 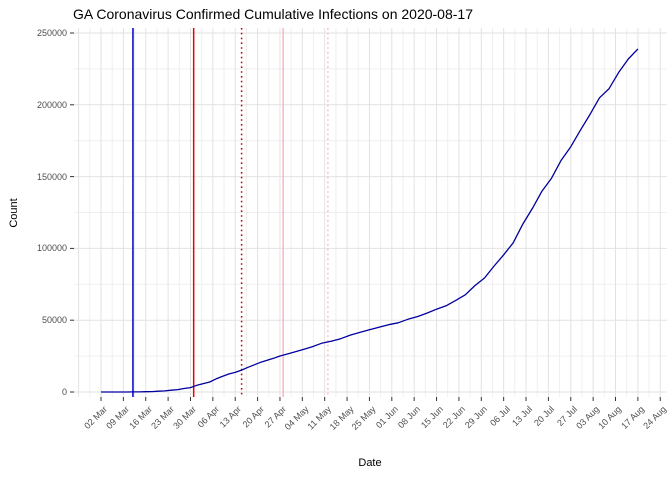 What do you see at coordinates (51, 176) in the screenshot?
I see `y-tick-label: 150000` at bounding box center [51, 176].